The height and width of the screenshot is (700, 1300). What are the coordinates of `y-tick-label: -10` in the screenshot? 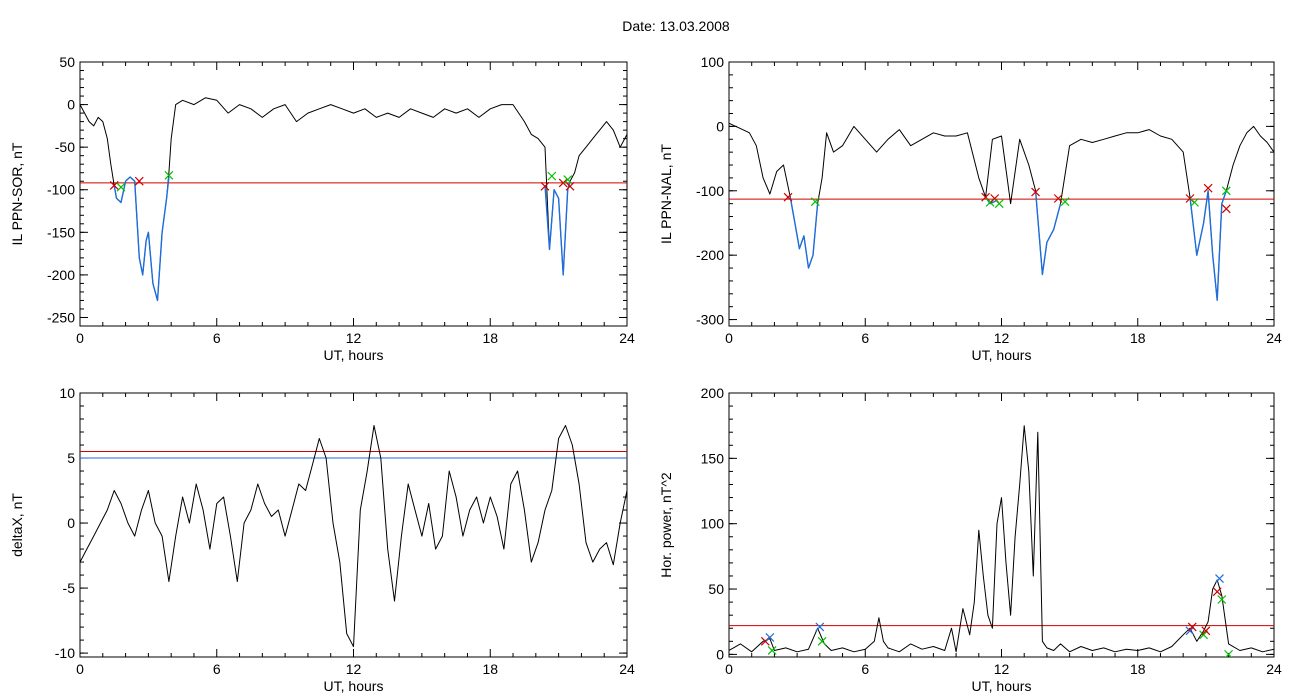 It's located at (65, 653).